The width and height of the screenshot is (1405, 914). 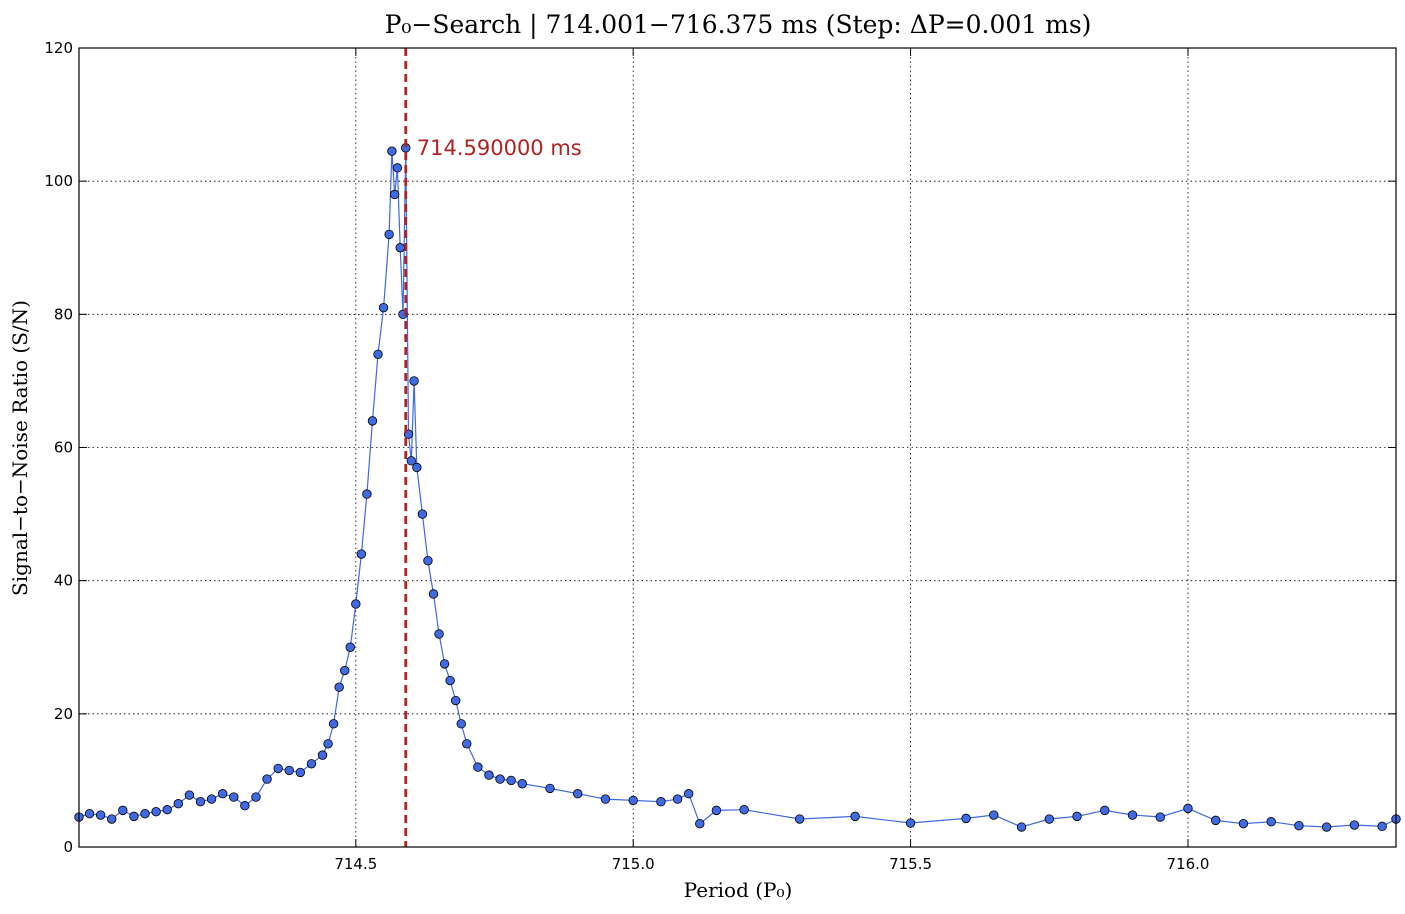 I want to click on x-tick-label: 714.5, so click(x=355, y=864).